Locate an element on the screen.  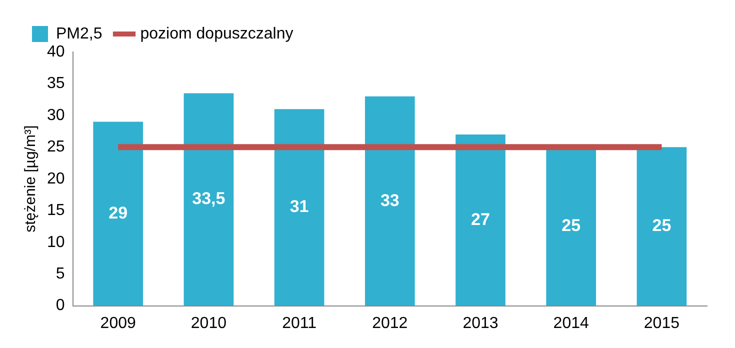
y-tick-label: 20 is located at coordinates (56, 179).